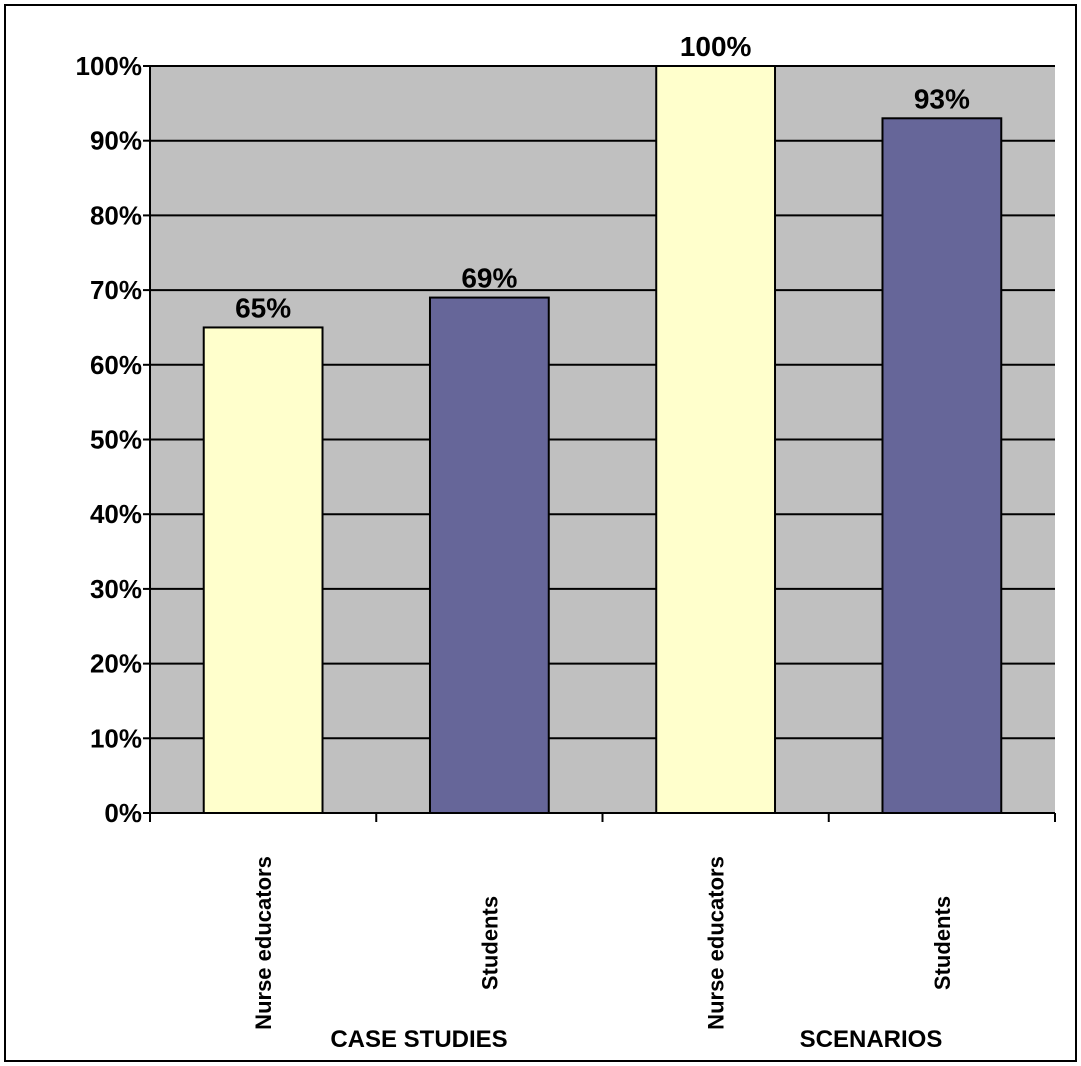 The image size is (1081, 1066). What do you see at coordinates (116, 589) in the screenshot?
I see `y-tick-label: 30%` at bounding box center [116, 589].